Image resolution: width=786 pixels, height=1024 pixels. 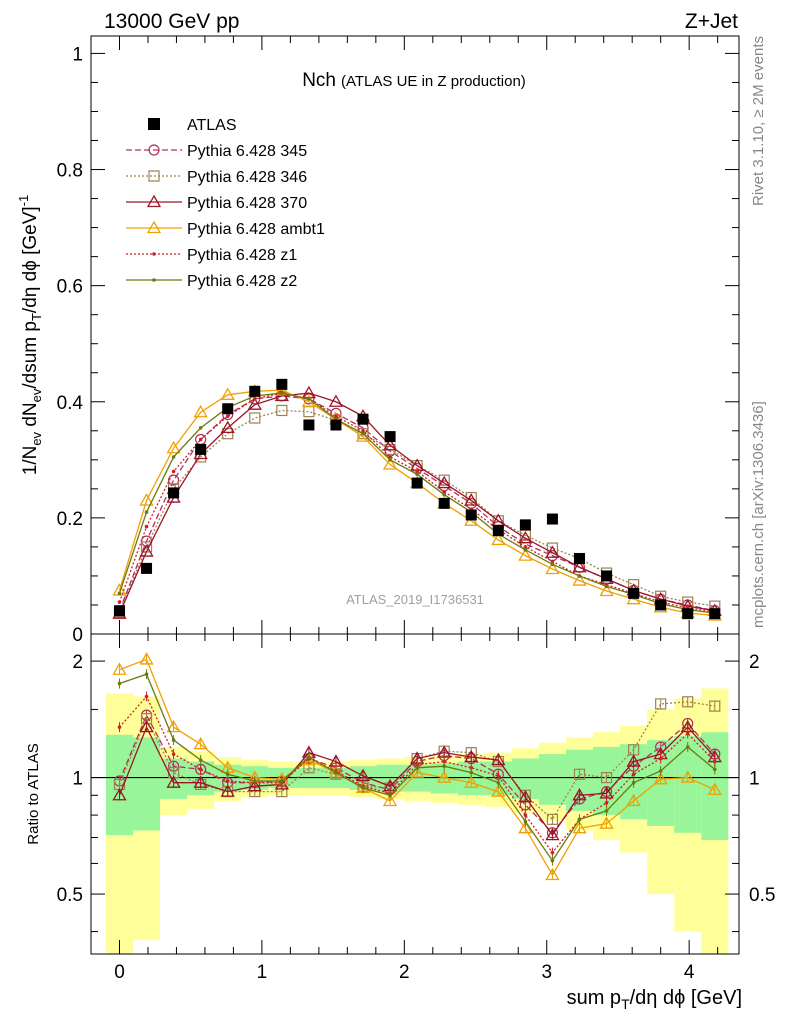 I want to click on ratio-y-tick-label: 0.5, so click(x=70, y=895).